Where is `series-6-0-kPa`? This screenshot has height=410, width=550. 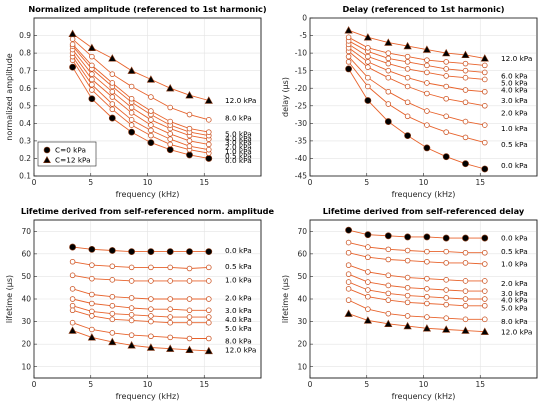
series-6-0-kPa is located at coordinates (416, 51).